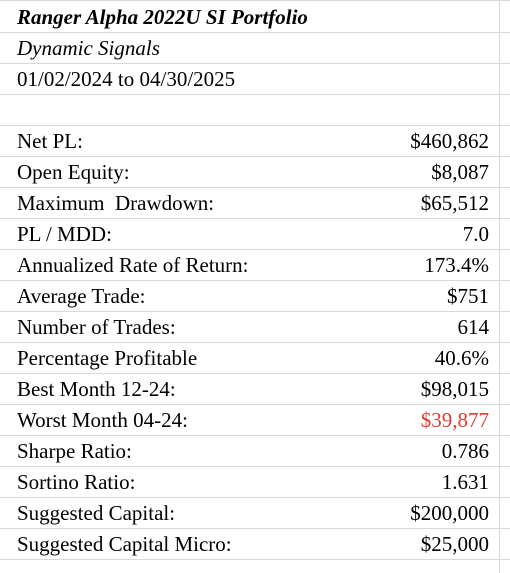 The width and height of the screenshot is (510, 573). I want to click on signals-subtitle: Dynamic Signals, so click(88, 48).